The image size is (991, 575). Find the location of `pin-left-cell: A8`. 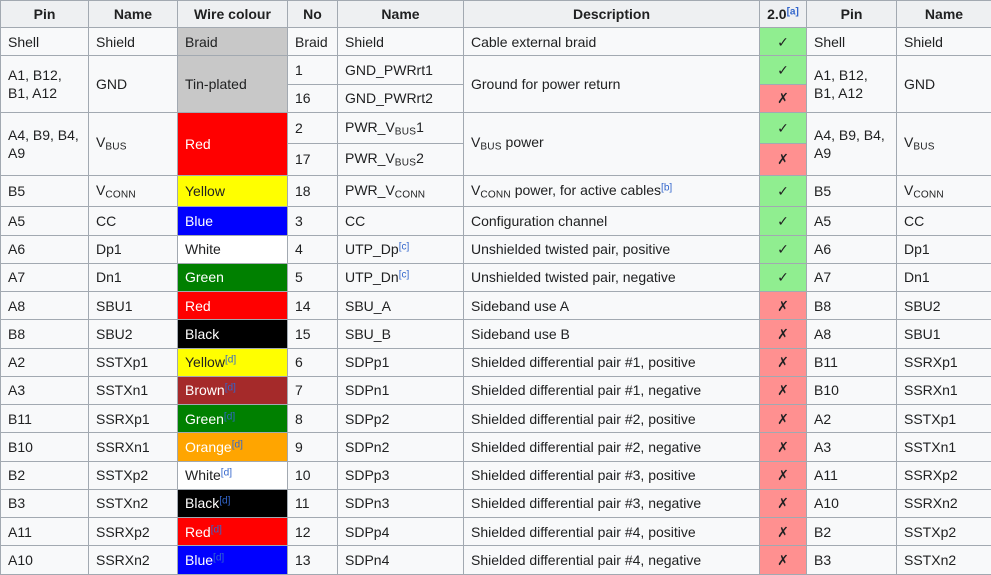

pin-left-cell: A8 is located at coordinates (44, 306).